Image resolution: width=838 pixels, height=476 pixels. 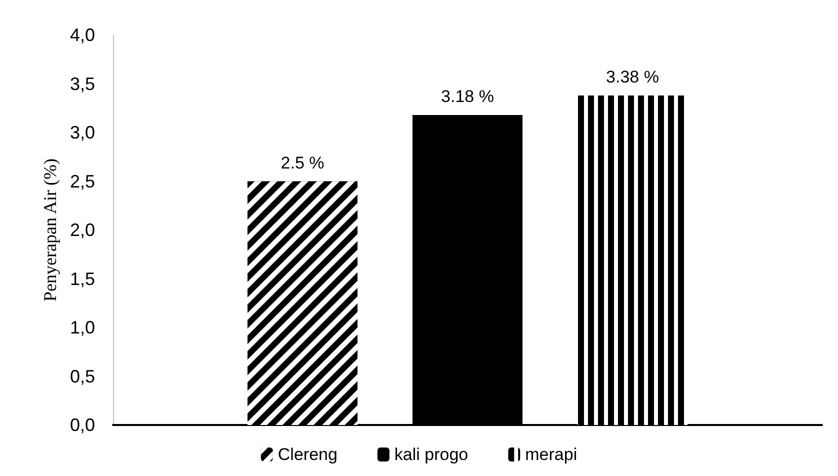 What do you see at coordinates (50, 230) in the screenshot?
I see `y-axis-title: Penyerapan Air (%)` at bounding box center [50, 230].